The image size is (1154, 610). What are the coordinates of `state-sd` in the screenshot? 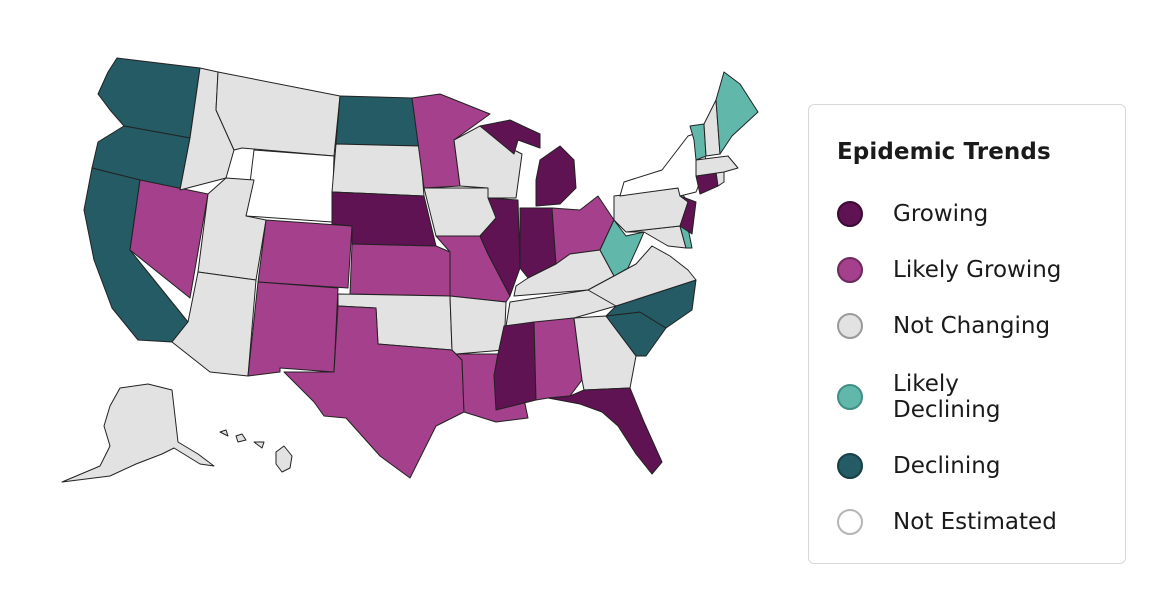 It's located at (378, 170).